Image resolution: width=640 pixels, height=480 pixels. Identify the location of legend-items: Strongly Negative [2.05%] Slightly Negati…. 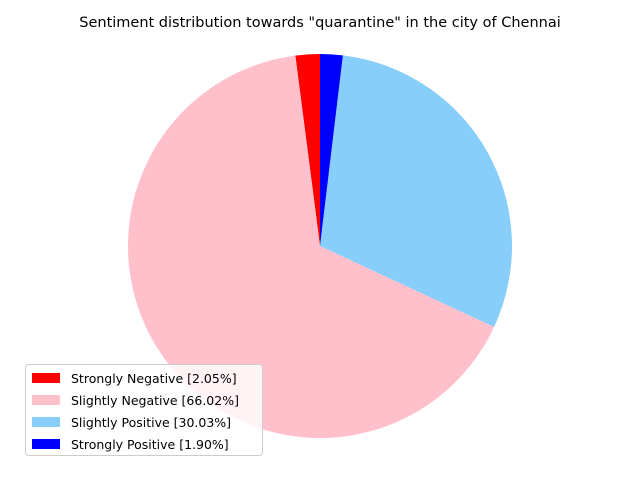
(135, 411).